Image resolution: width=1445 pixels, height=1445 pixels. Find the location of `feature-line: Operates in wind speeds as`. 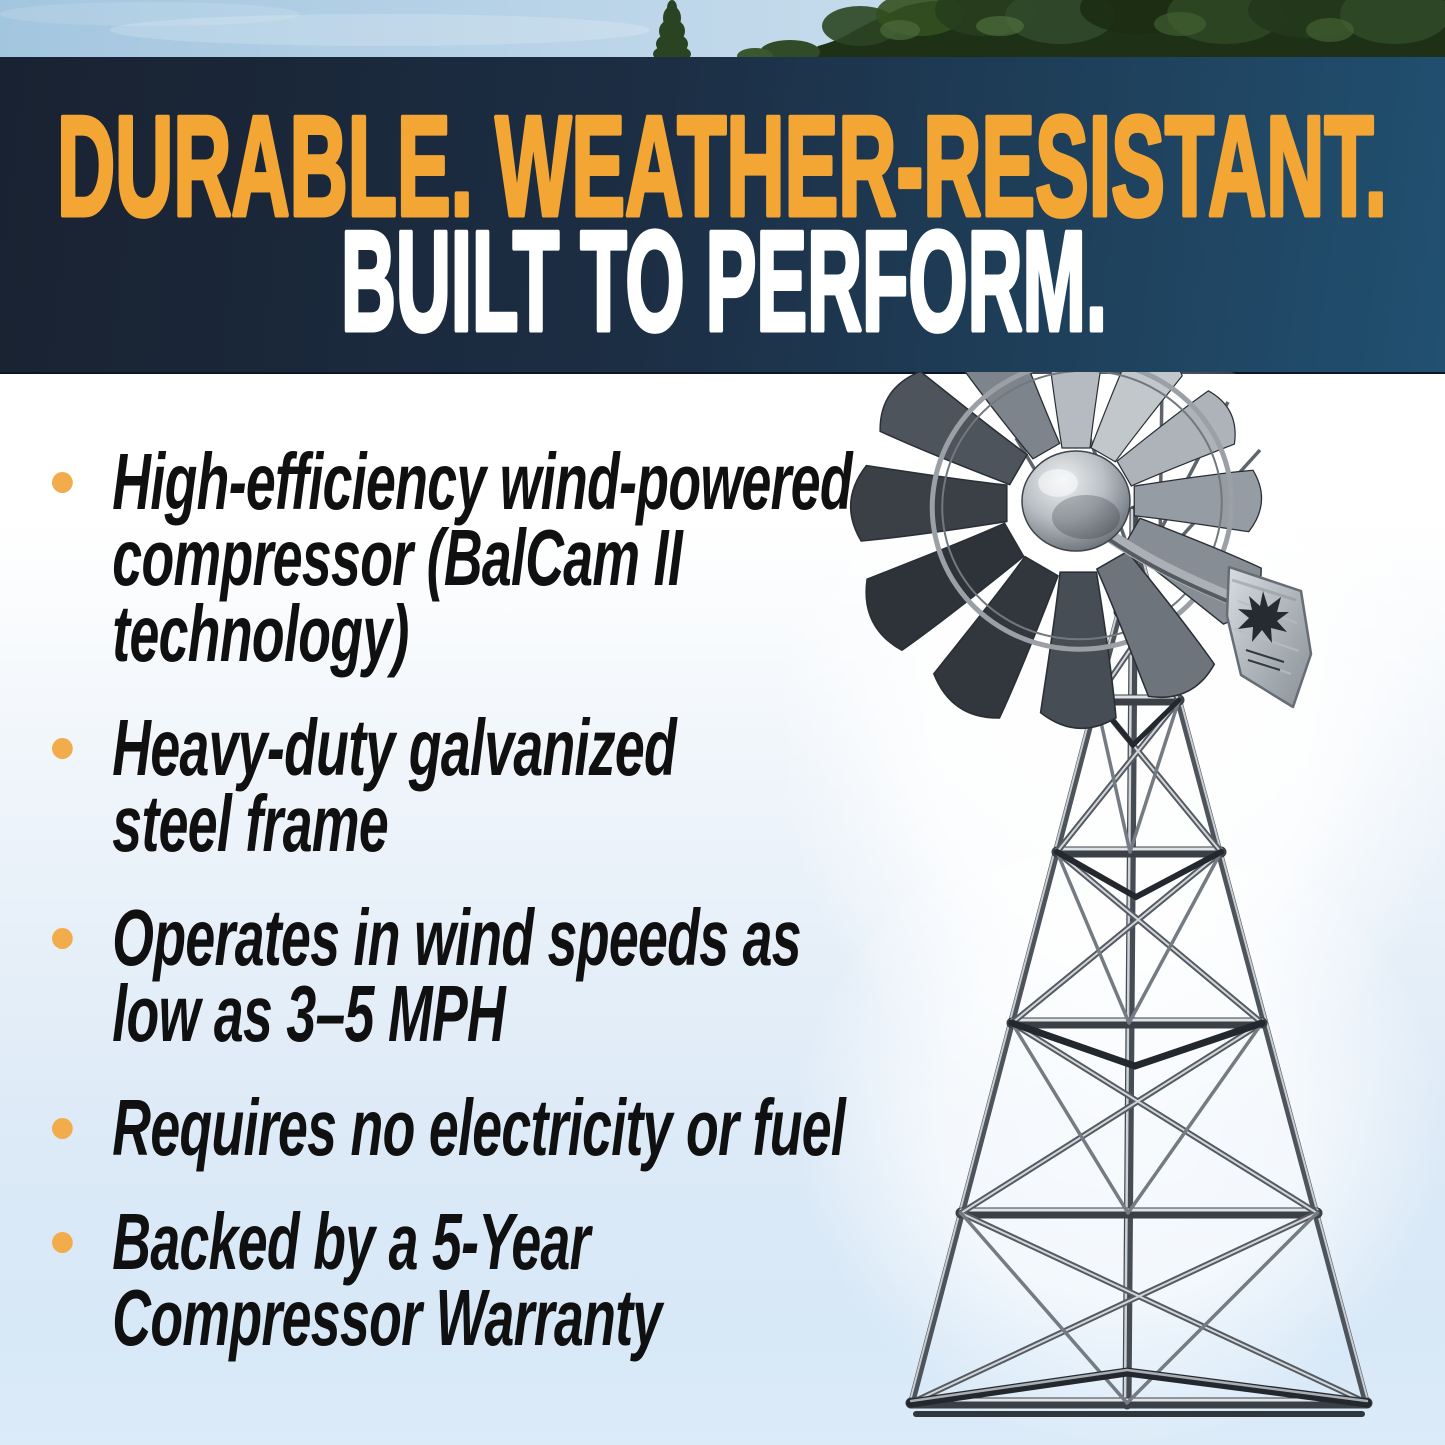

feature-line: Operates in wind speeds as is located at coordinates (456, 937).